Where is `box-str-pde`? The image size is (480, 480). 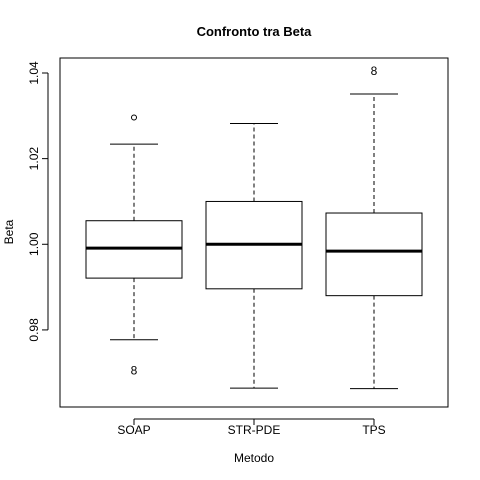 box-str-pde is located at coordinates (254, 256).